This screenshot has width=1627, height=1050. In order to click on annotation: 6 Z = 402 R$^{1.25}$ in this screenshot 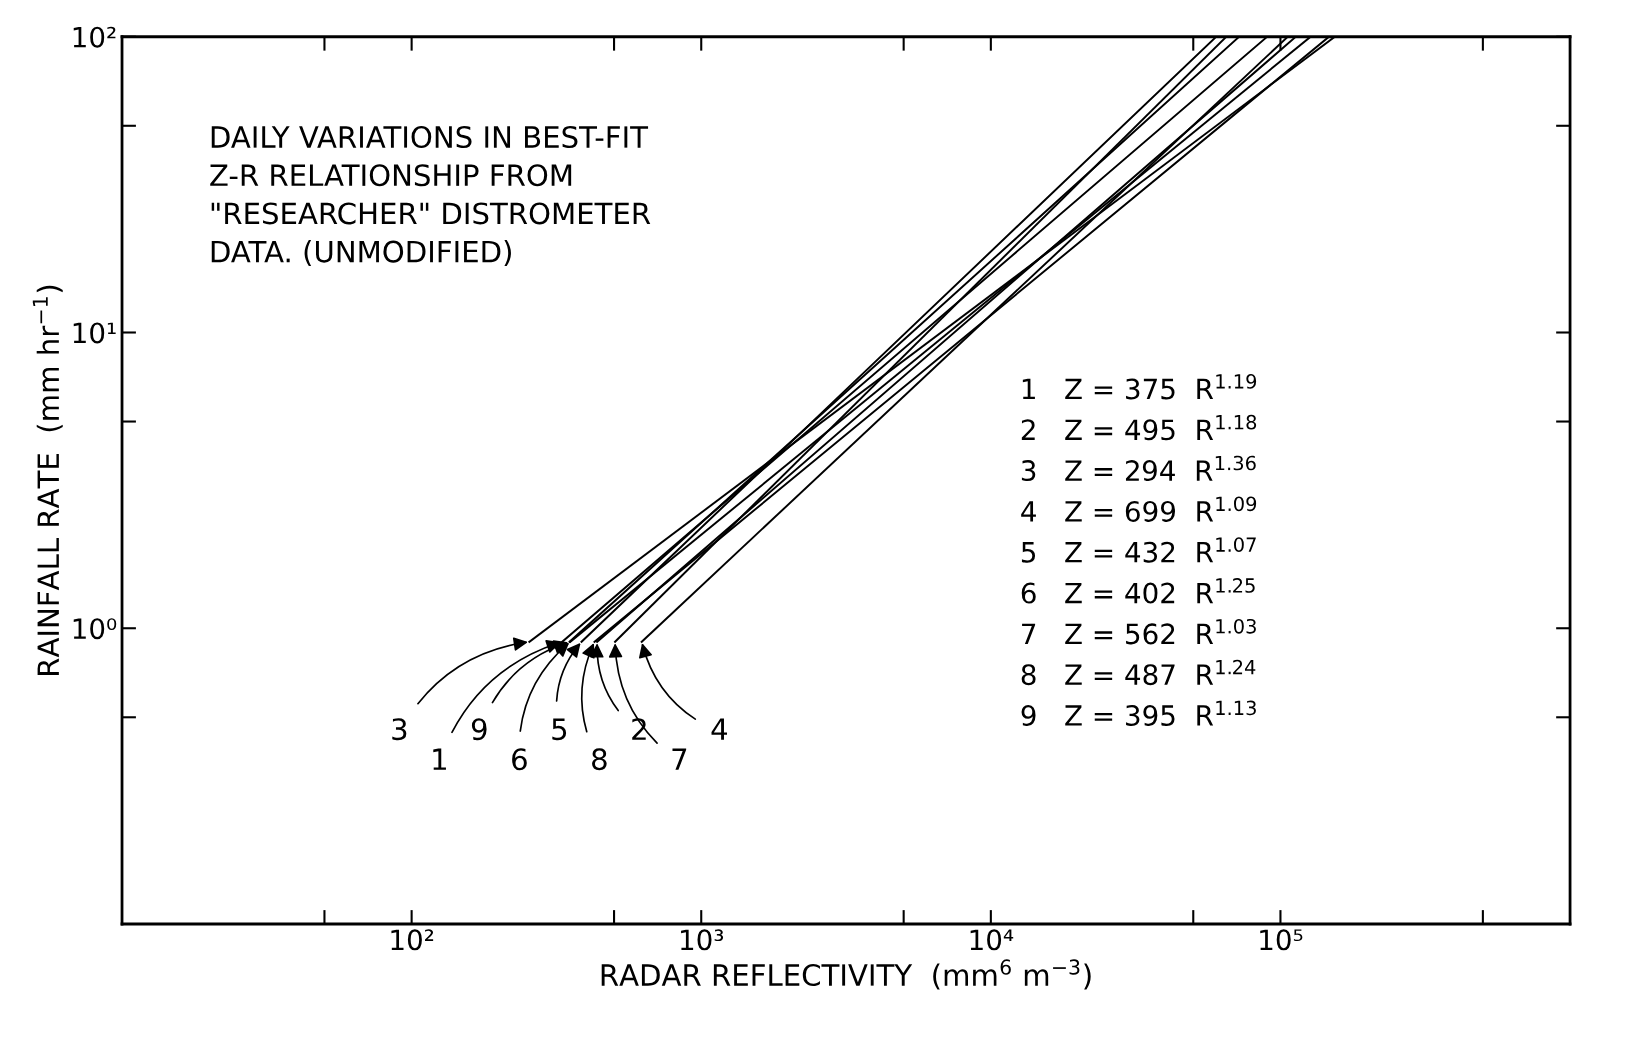, I will do `click(1138, 591)`.